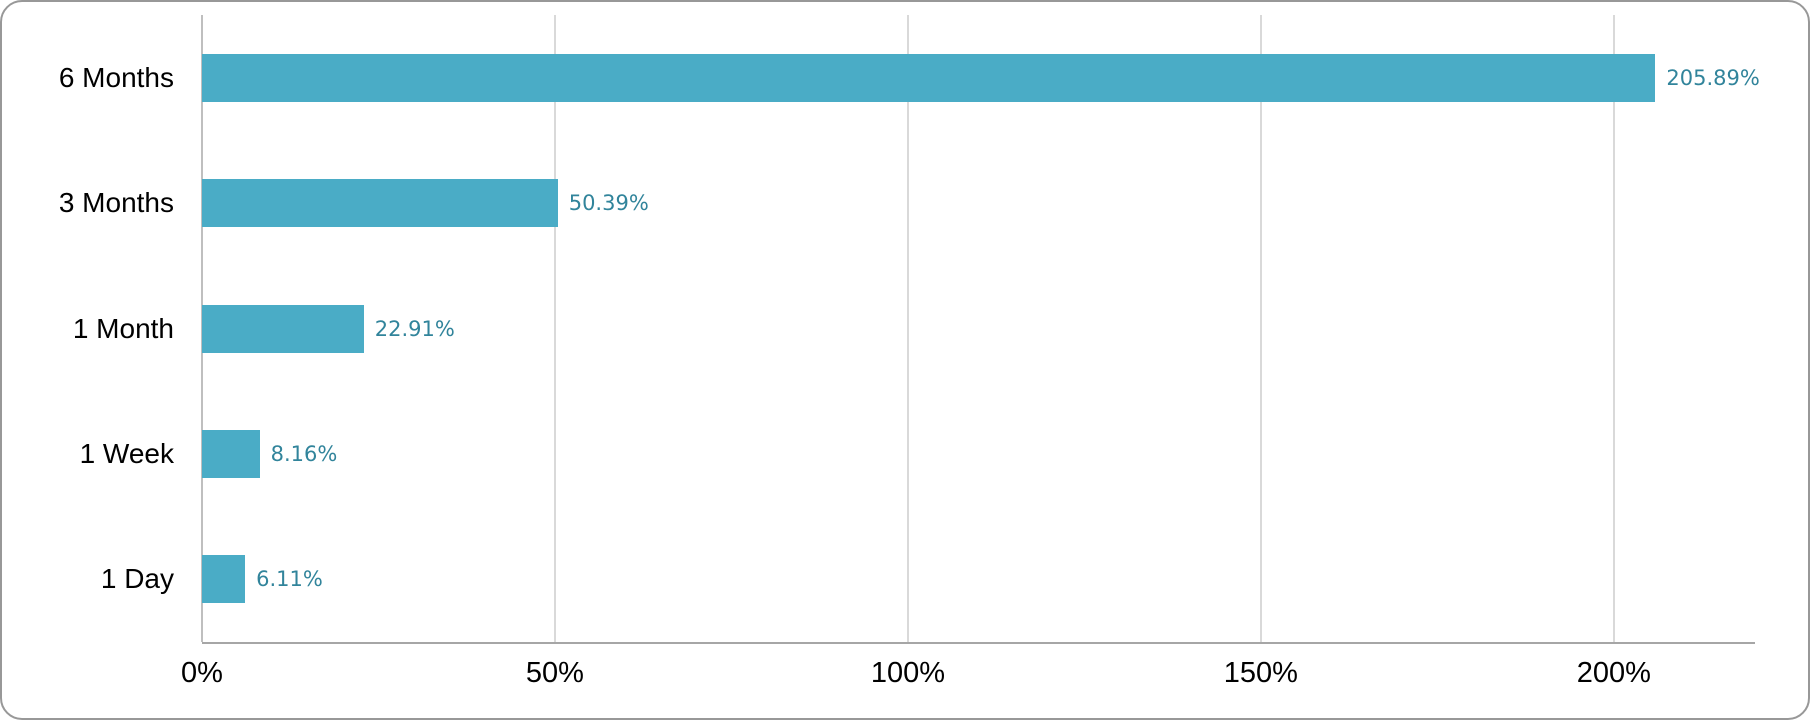 Image resolution: width=1810 pixels, height=720 pixels. I want to click on x-tick-label: 150%, so click(1260, 673).